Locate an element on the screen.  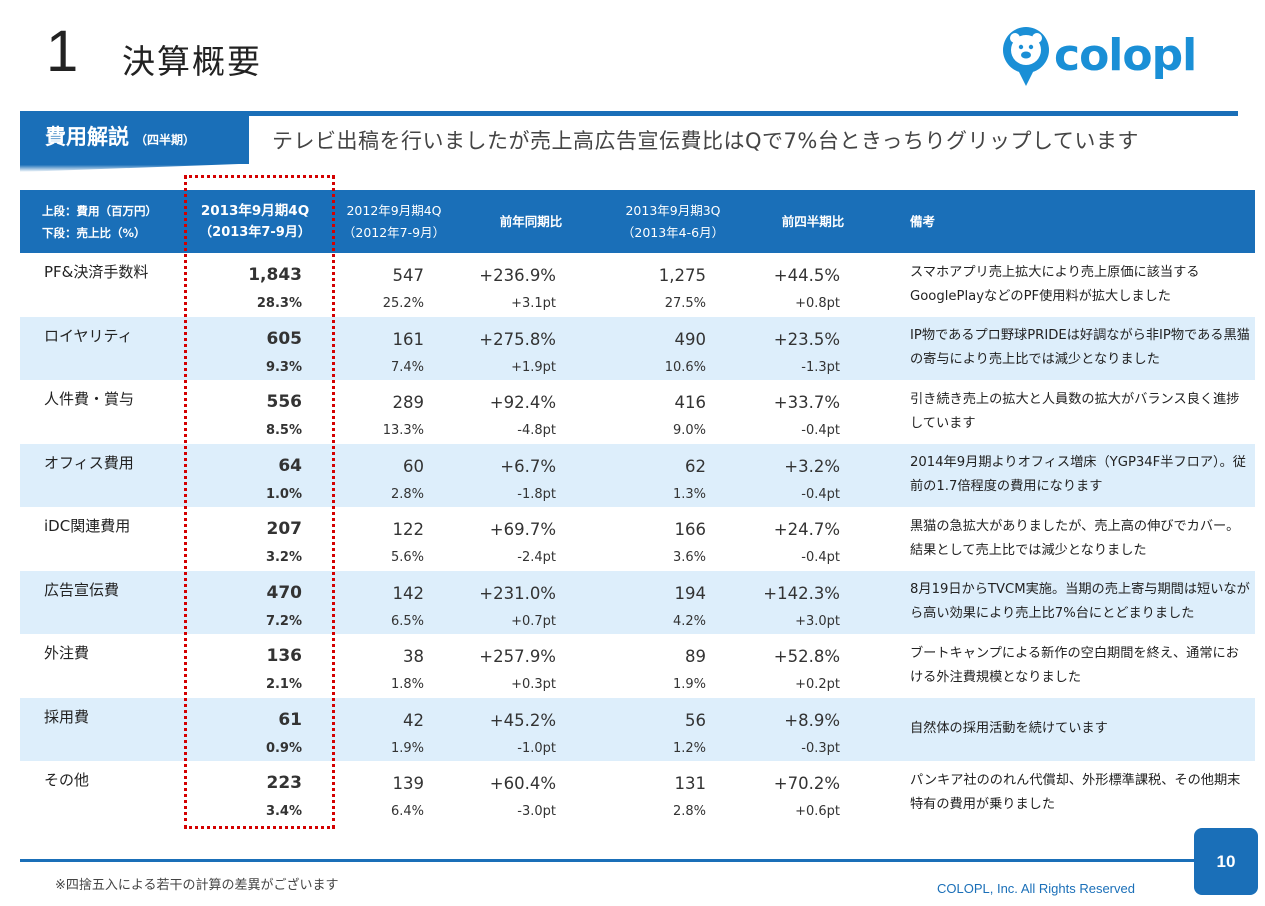
cell-c5-ratio: +3.0pt is located at coordinates (817, 621).